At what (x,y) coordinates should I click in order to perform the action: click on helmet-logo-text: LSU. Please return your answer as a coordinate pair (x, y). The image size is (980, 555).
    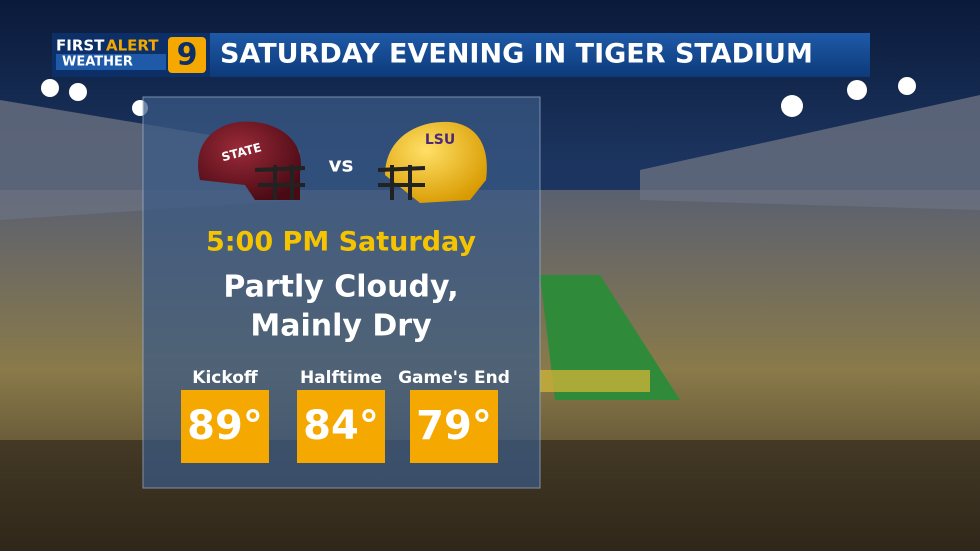
    Looking at the image, I should click on (440, 140).